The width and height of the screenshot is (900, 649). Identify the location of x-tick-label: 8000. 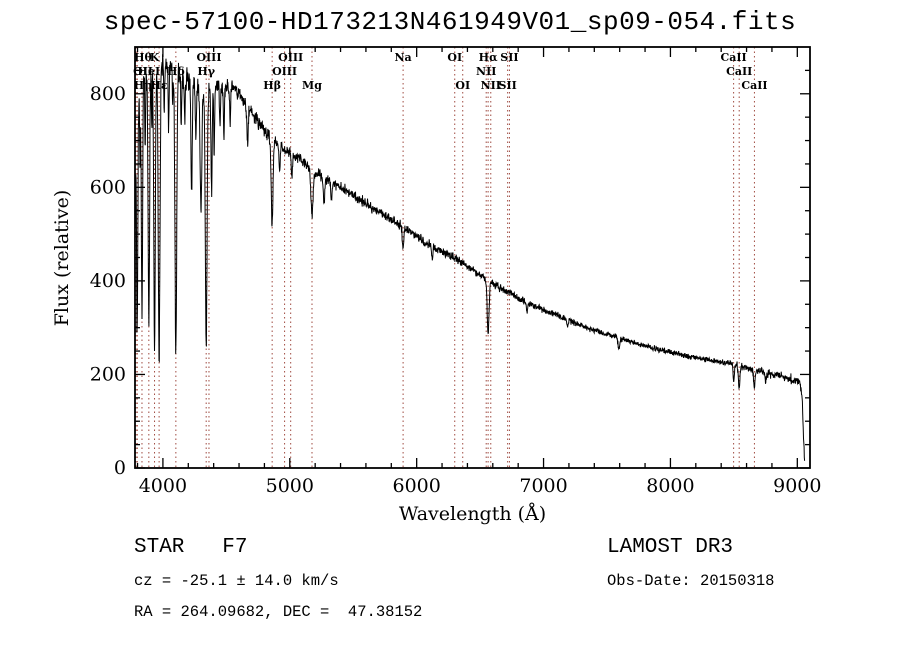
(670, 486).